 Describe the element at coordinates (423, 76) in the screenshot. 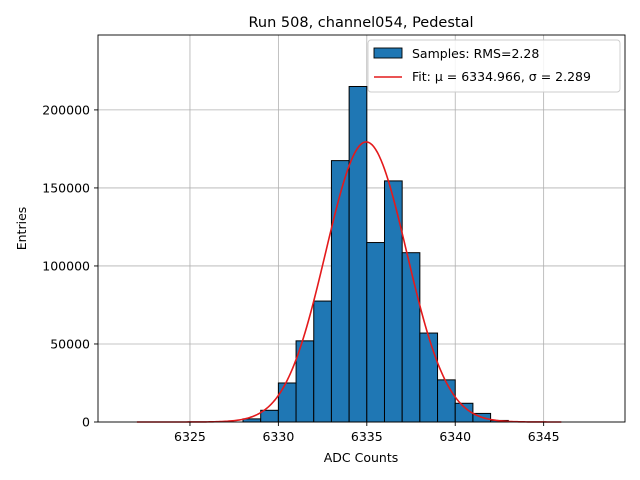

I see `legend-fit-prefix: Fit:` at that location.